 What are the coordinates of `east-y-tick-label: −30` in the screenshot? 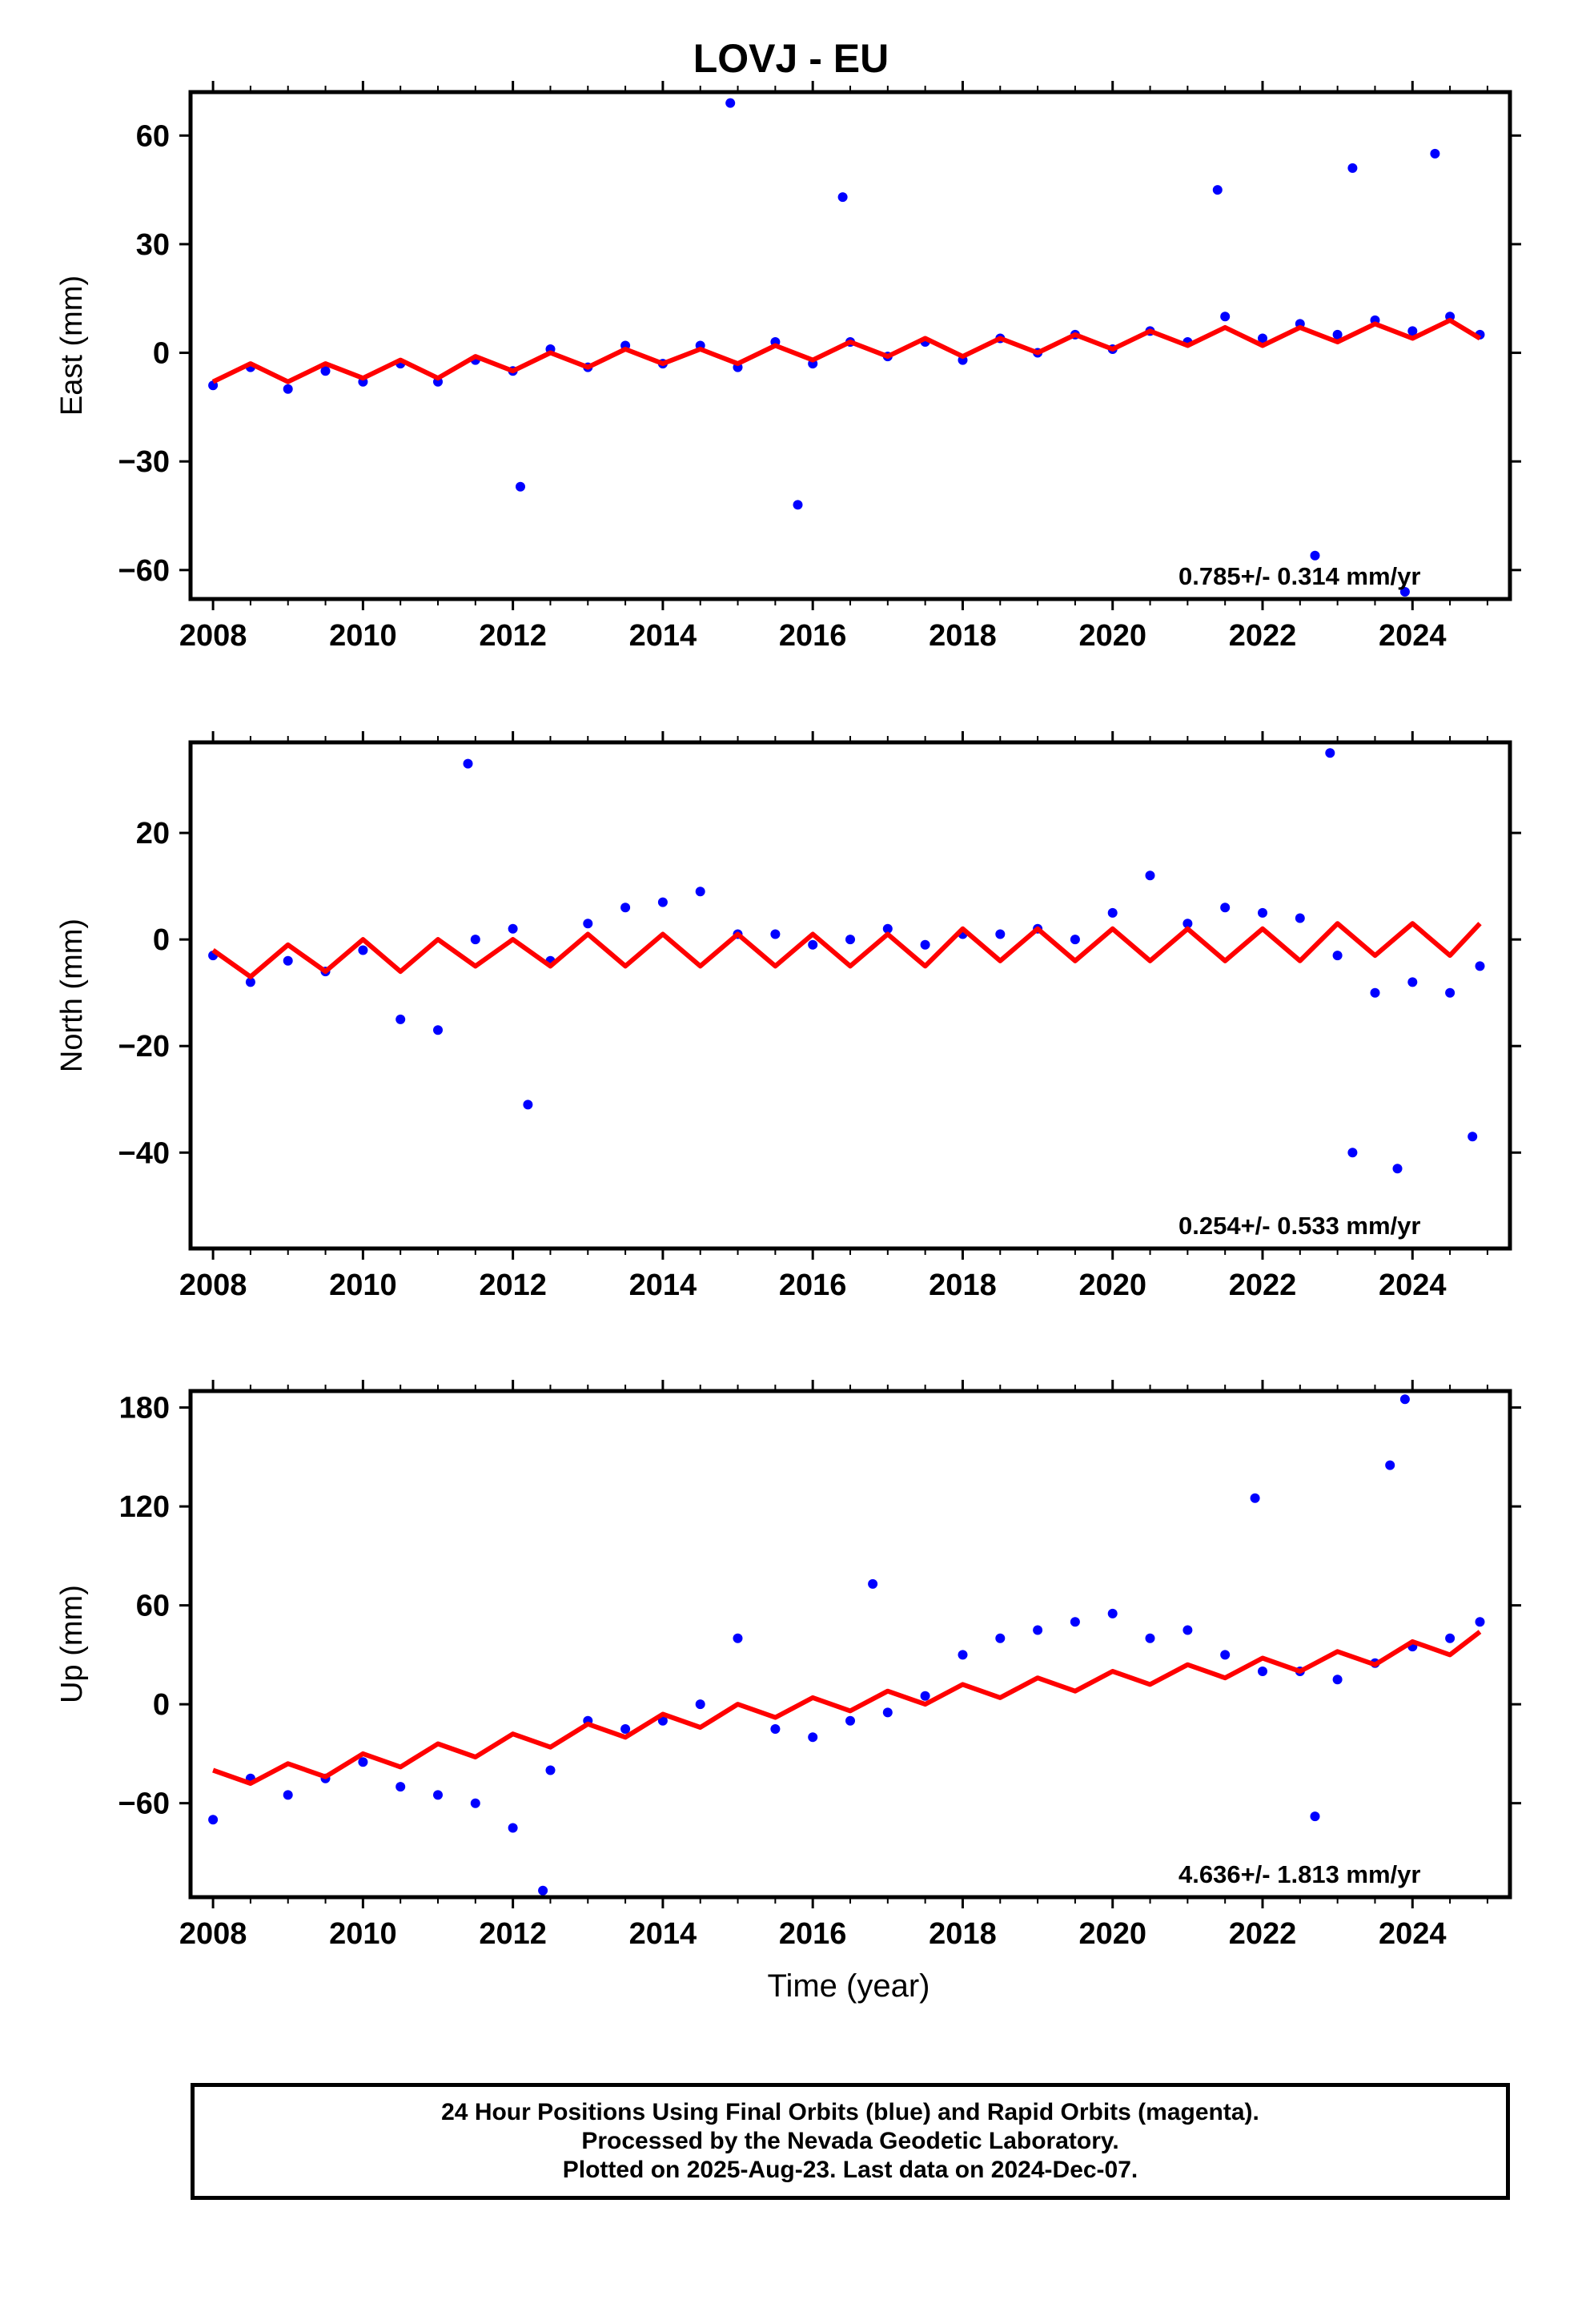 It's located at (144, 462).